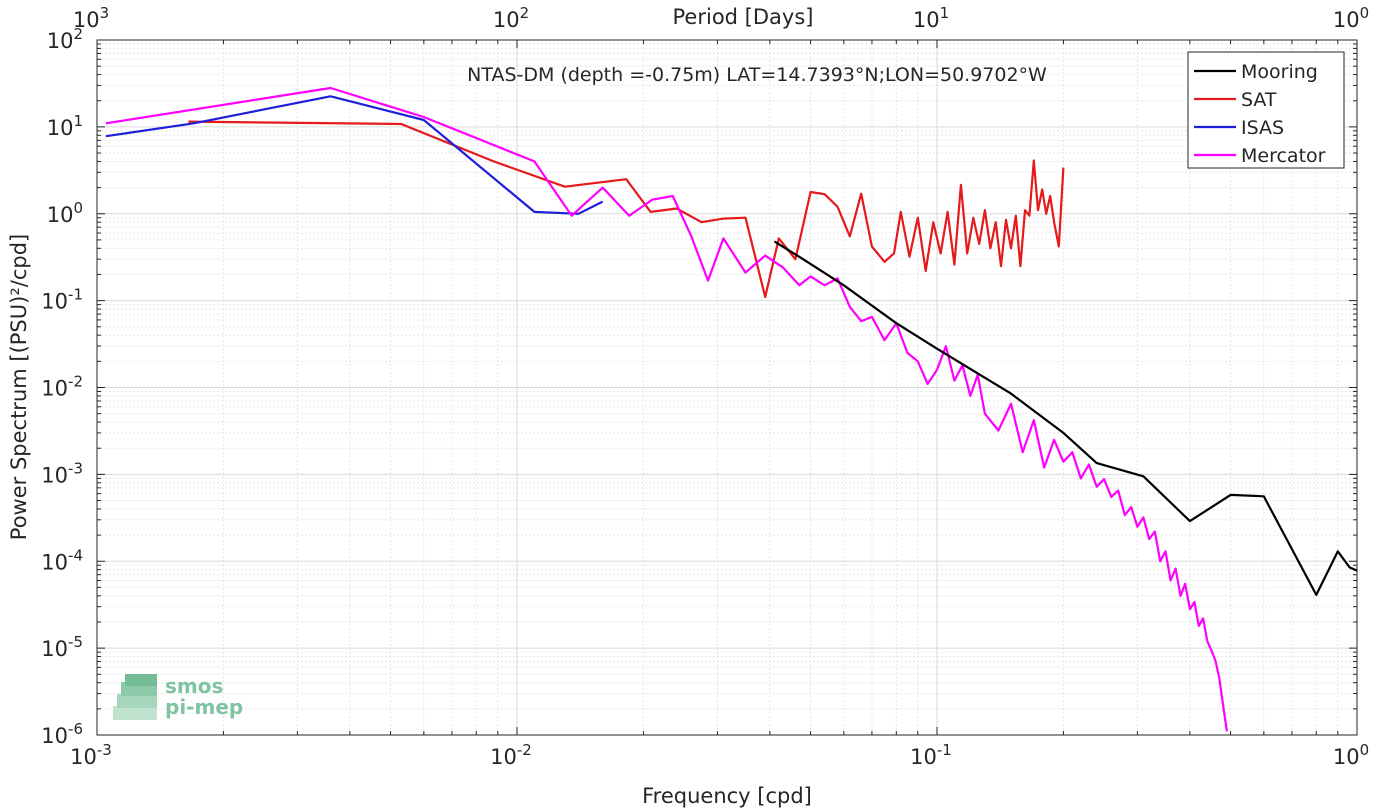 The width and height of the screenshot is (1377, 809). I want to click on smos-pi-mep-logo: smos pi-mep, so click(178, 697).